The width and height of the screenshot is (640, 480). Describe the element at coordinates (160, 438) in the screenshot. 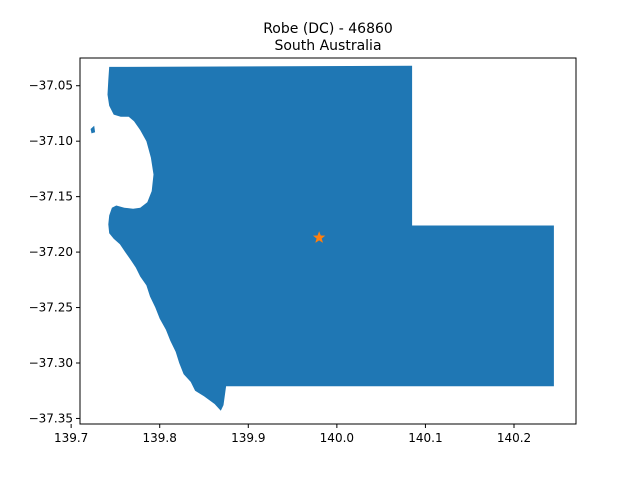

I see `x-tick-label: 139.8` at that location.